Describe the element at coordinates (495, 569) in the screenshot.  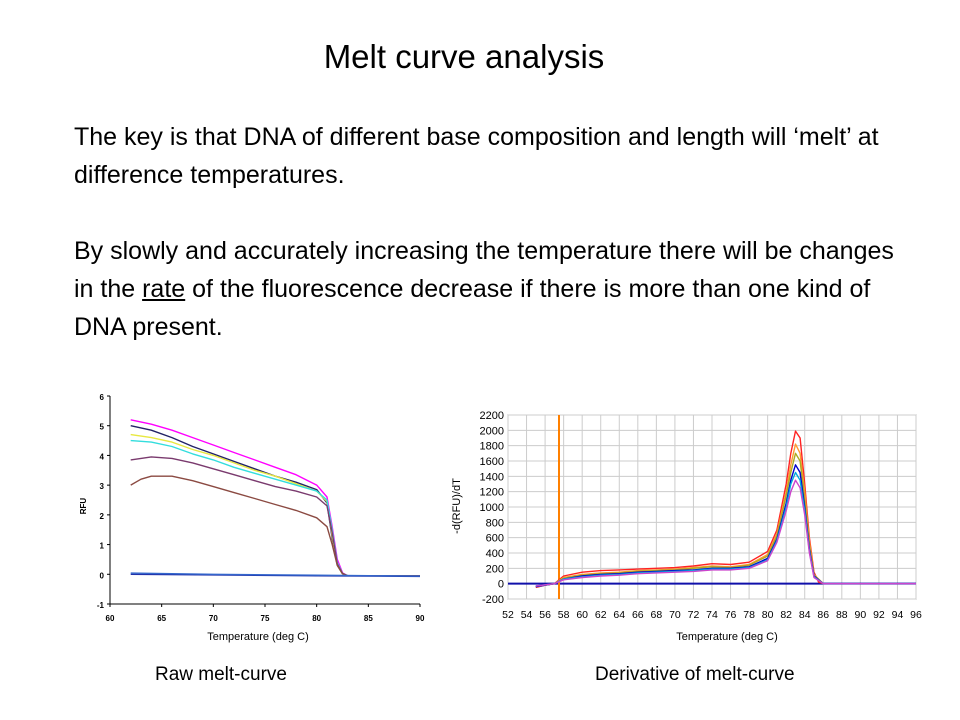
I see `y-tick-label: 200` at that location.